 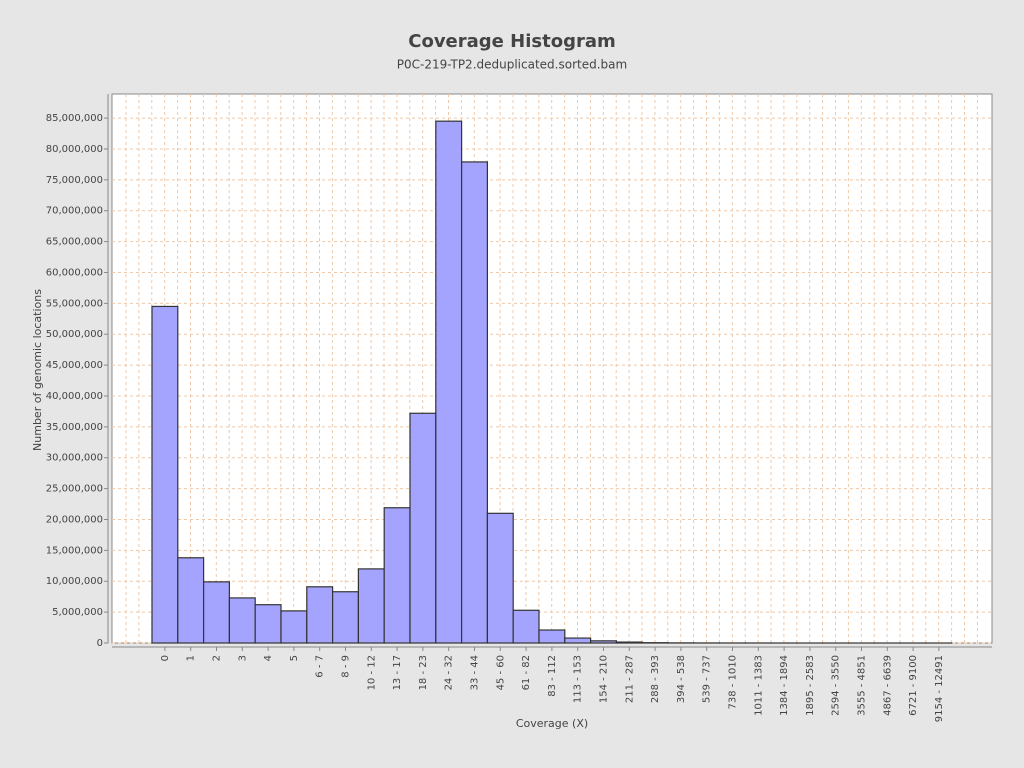 I want to click on y-tick-label: 20,000,000, so click(x=74, y=519).